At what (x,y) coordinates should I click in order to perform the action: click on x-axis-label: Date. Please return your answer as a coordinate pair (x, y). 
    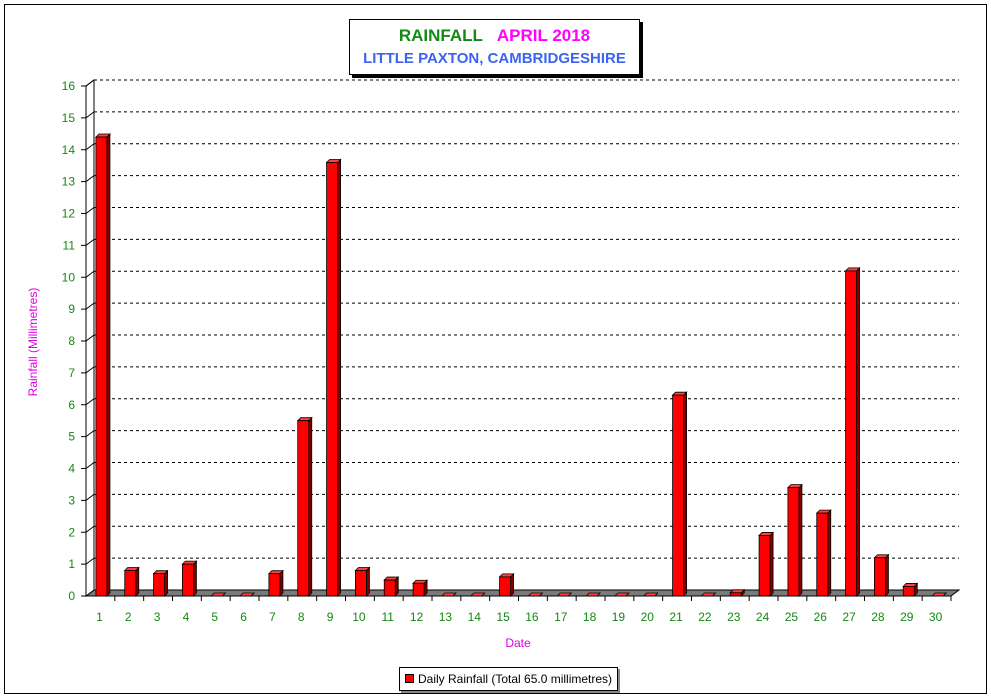
    Looking at the image, I should click on (518, 643).